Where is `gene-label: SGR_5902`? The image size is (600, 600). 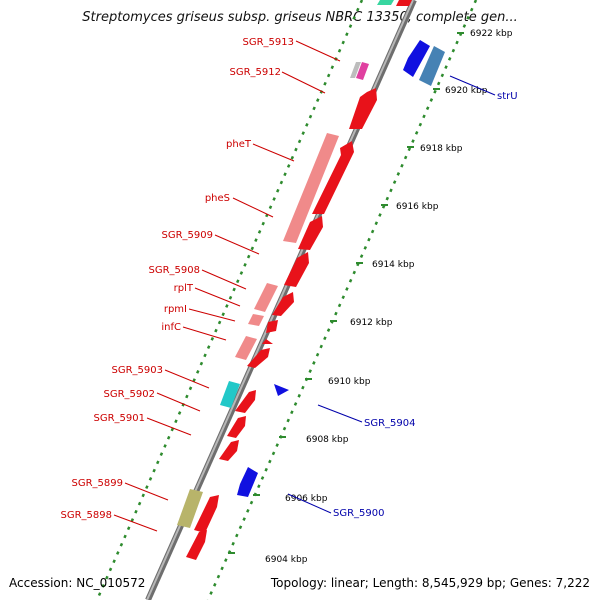 gene-label: SGR_5902 is located at coordinates (130, 394).